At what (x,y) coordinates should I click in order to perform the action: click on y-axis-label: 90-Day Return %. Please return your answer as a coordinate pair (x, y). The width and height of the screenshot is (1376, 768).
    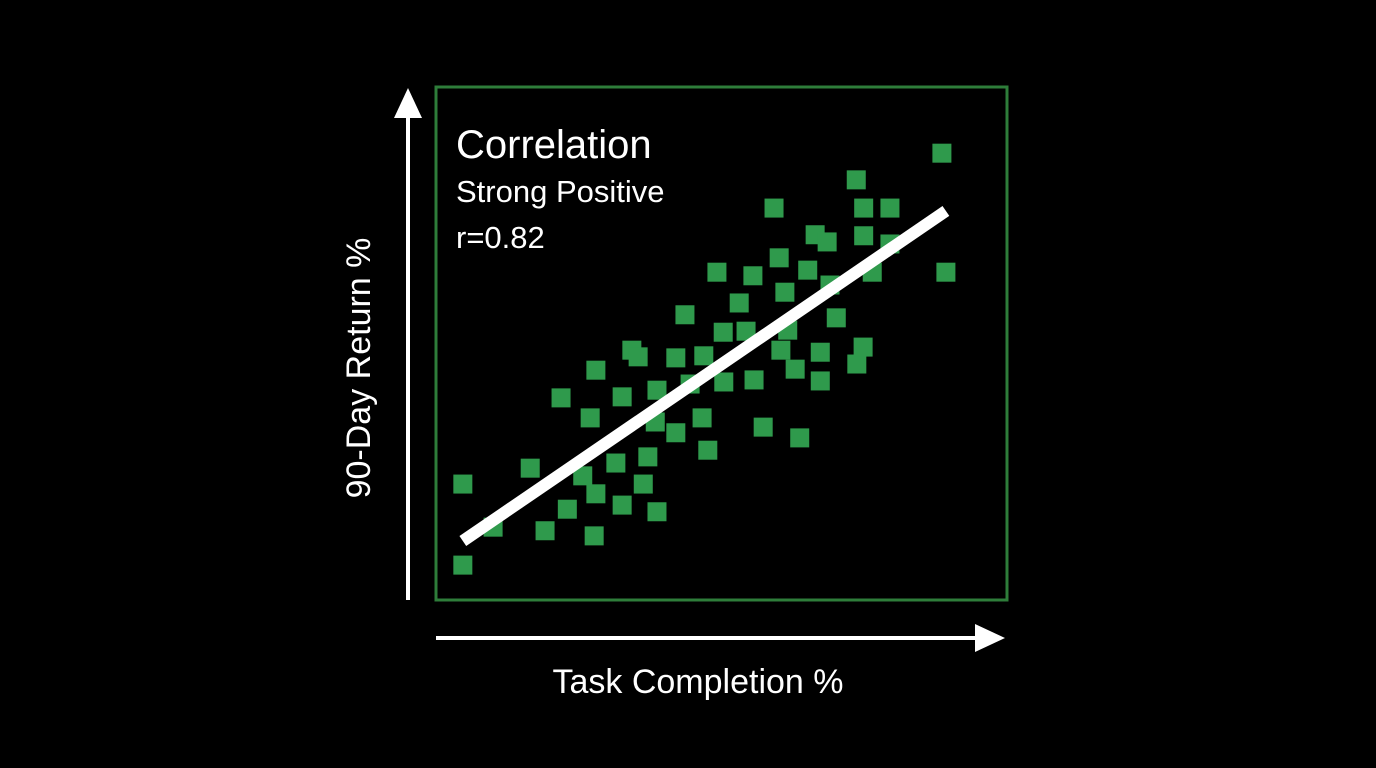
    Looking at the image, I should click on (359, 368).